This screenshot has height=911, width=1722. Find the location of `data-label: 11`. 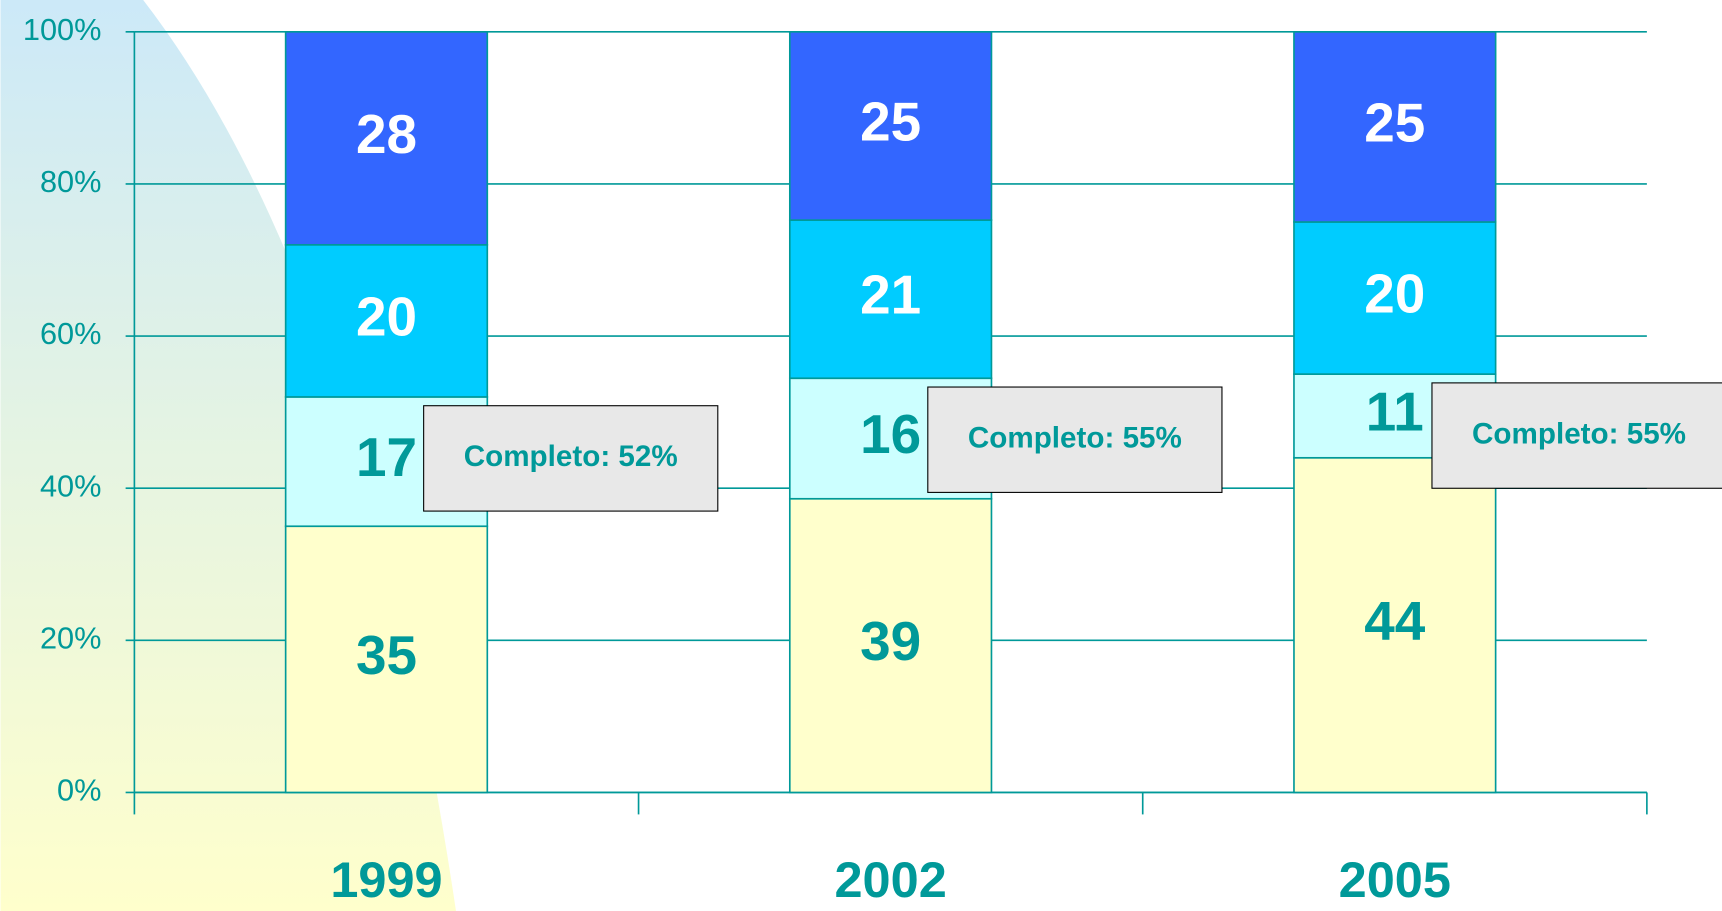

data-label: 11 is located at coordinates (1395, 411).